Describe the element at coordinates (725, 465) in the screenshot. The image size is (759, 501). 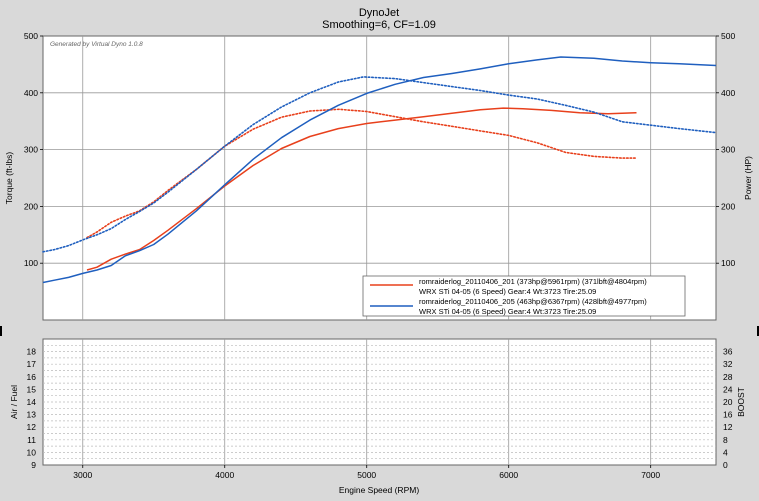
I see `boost-tick-label: 0` at that location.